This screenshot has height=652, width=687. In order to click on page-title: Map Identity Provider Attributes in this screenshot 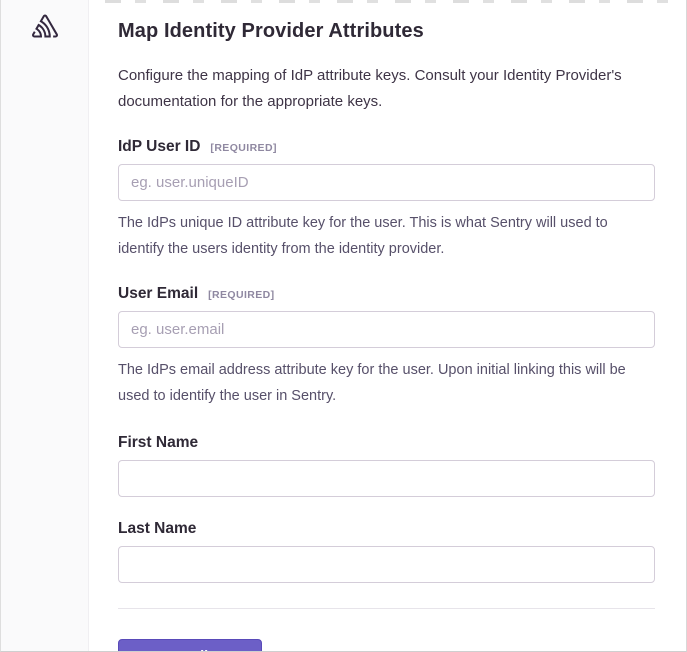, I will do `click(271, 31)`.